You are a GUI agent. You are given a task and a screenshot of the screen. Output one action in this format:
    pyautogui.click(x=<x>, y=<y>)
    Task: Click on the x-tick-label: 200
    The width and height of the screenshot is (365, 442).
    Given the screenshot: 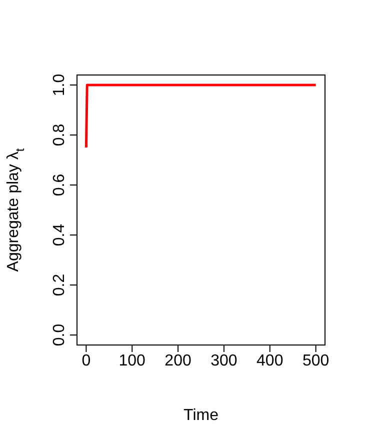 What is the action you would take?
    pyautogui.click(x=178, y=361)
    